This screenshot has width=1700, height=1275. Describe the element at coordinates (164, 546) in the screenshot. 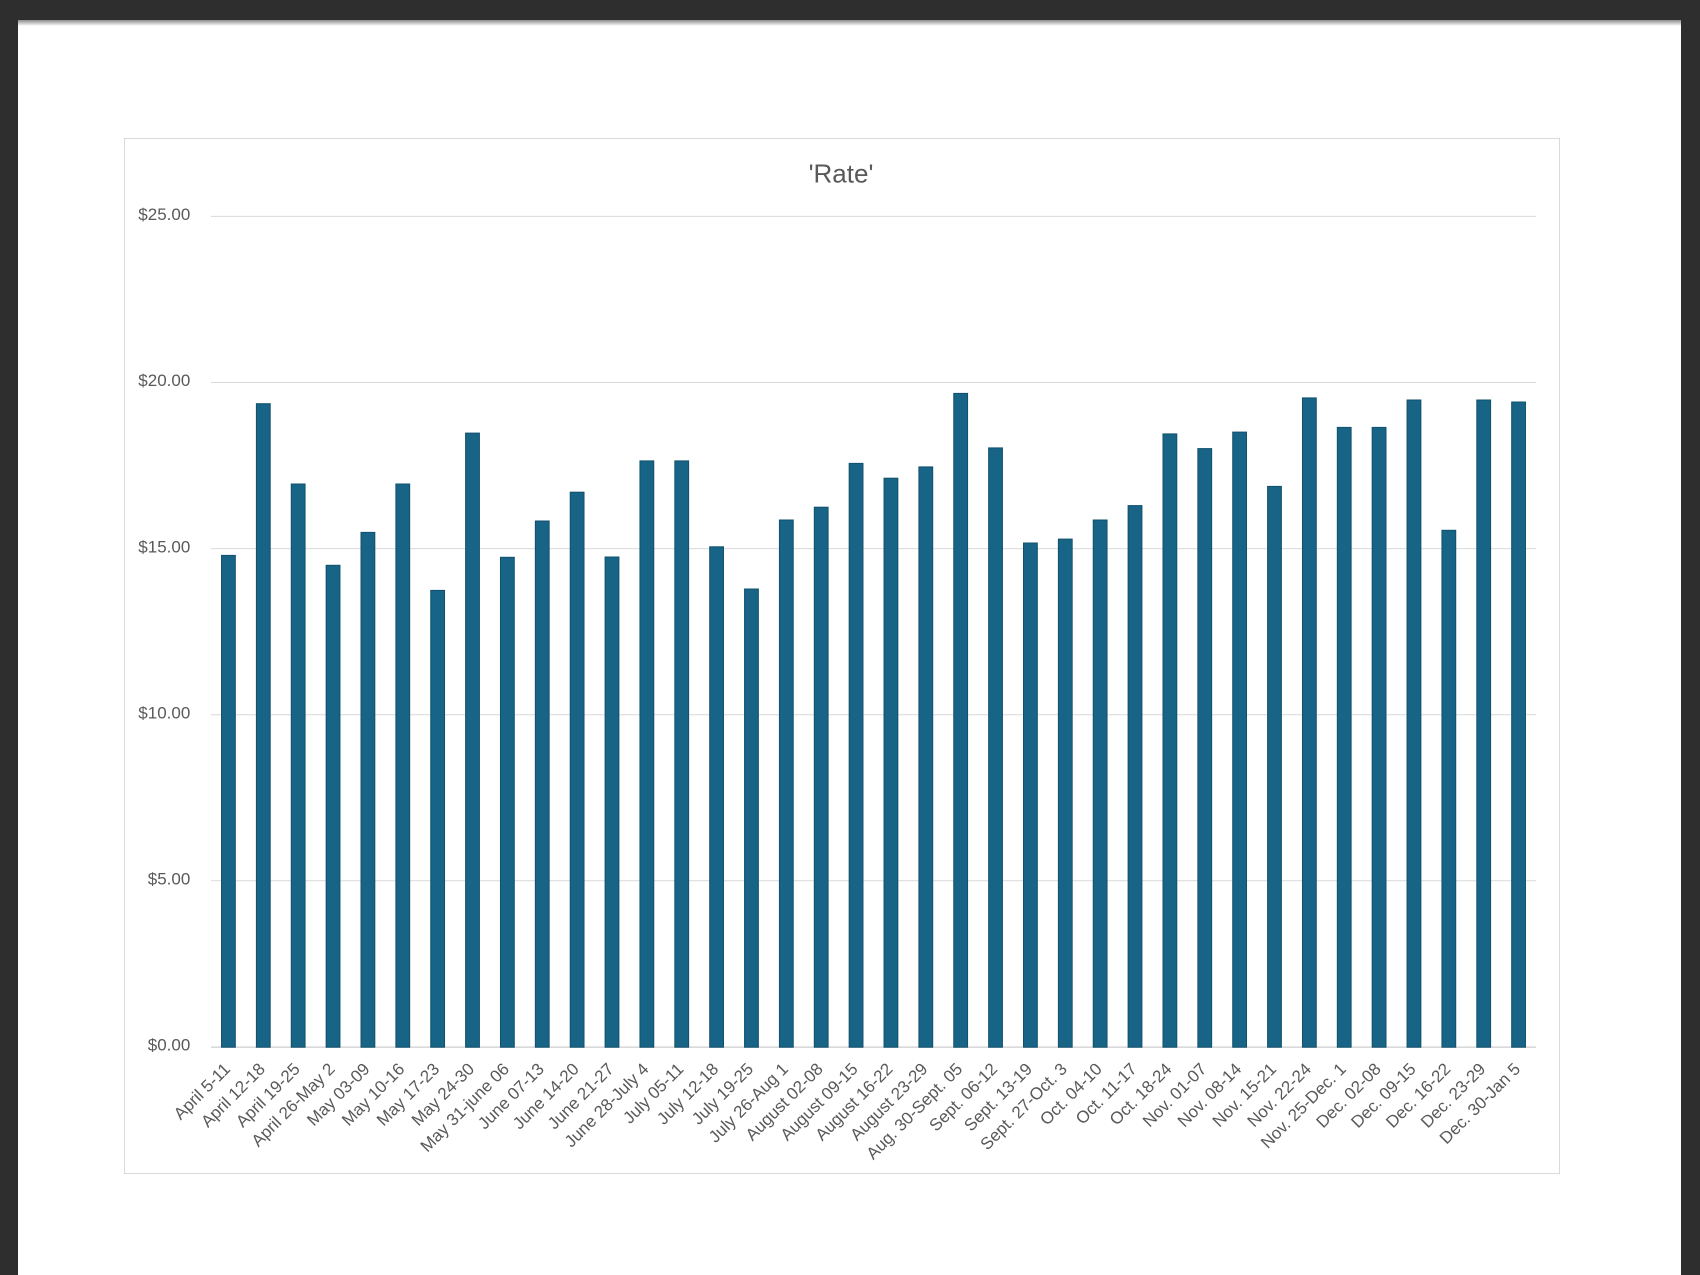

I see `svg-text: $15.00` at that location.